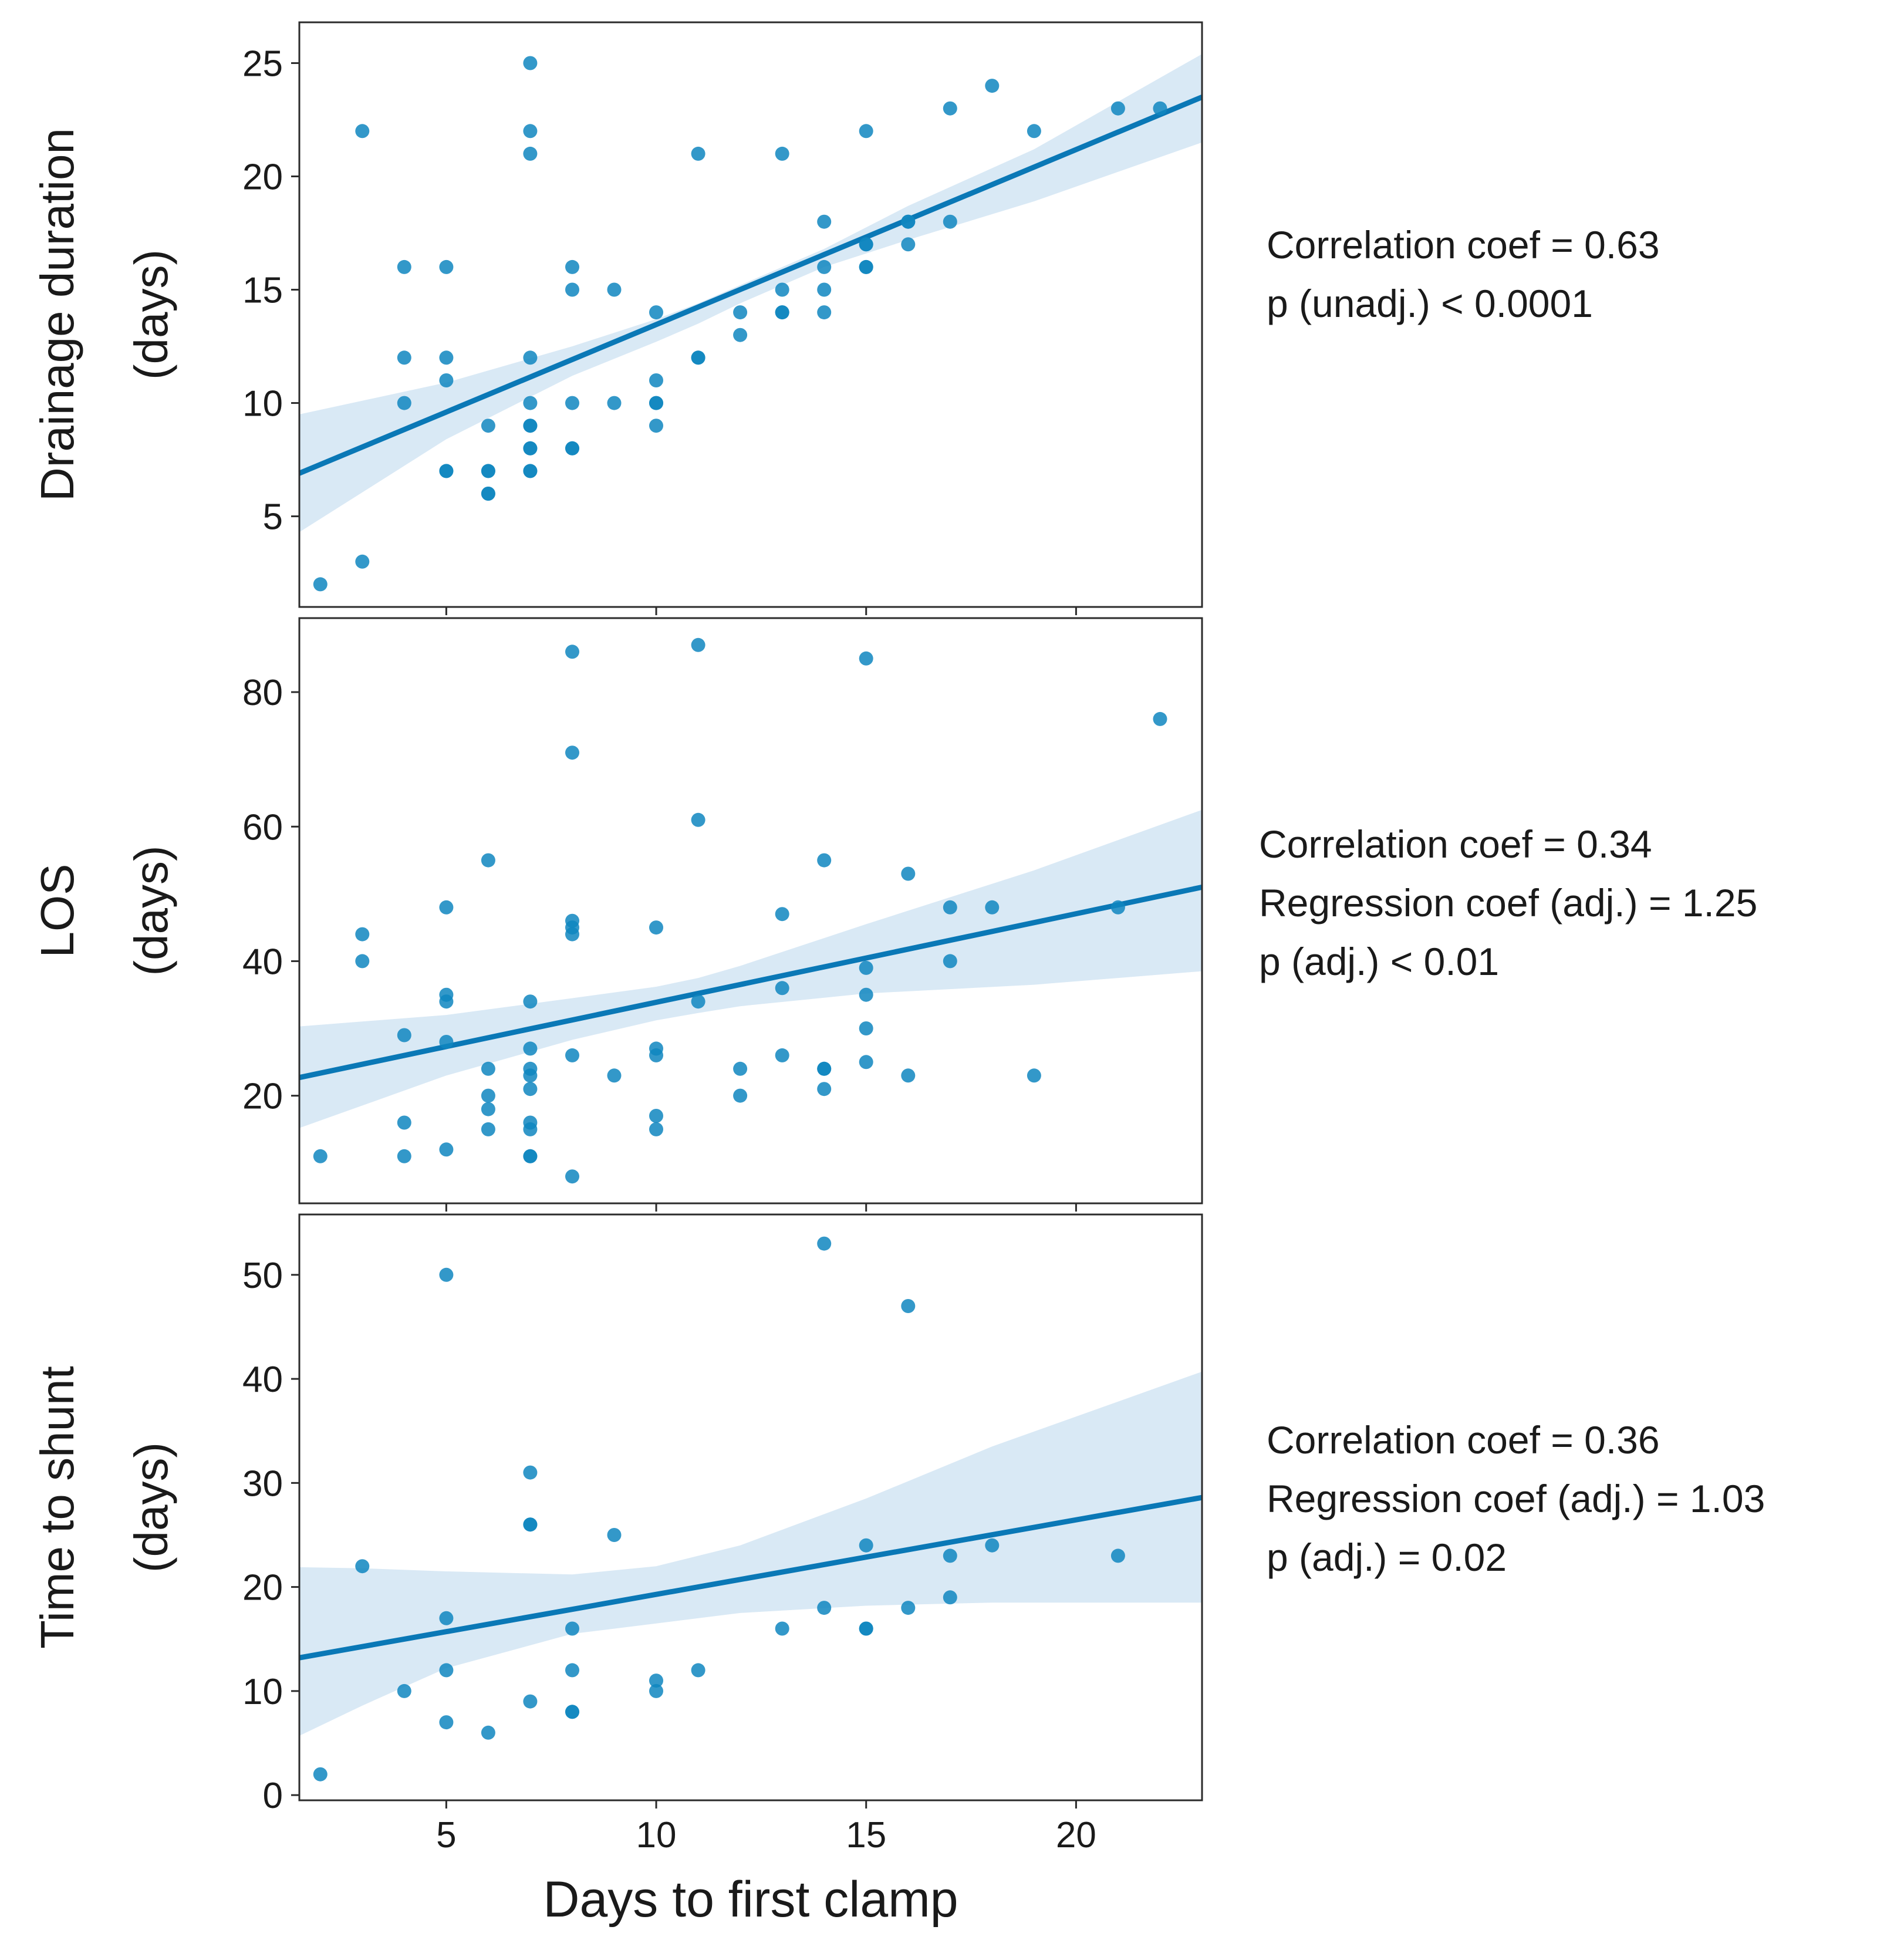 The image size is (1904, 1940). I want to click on x-tick-label: 10, so click(656, 1835).